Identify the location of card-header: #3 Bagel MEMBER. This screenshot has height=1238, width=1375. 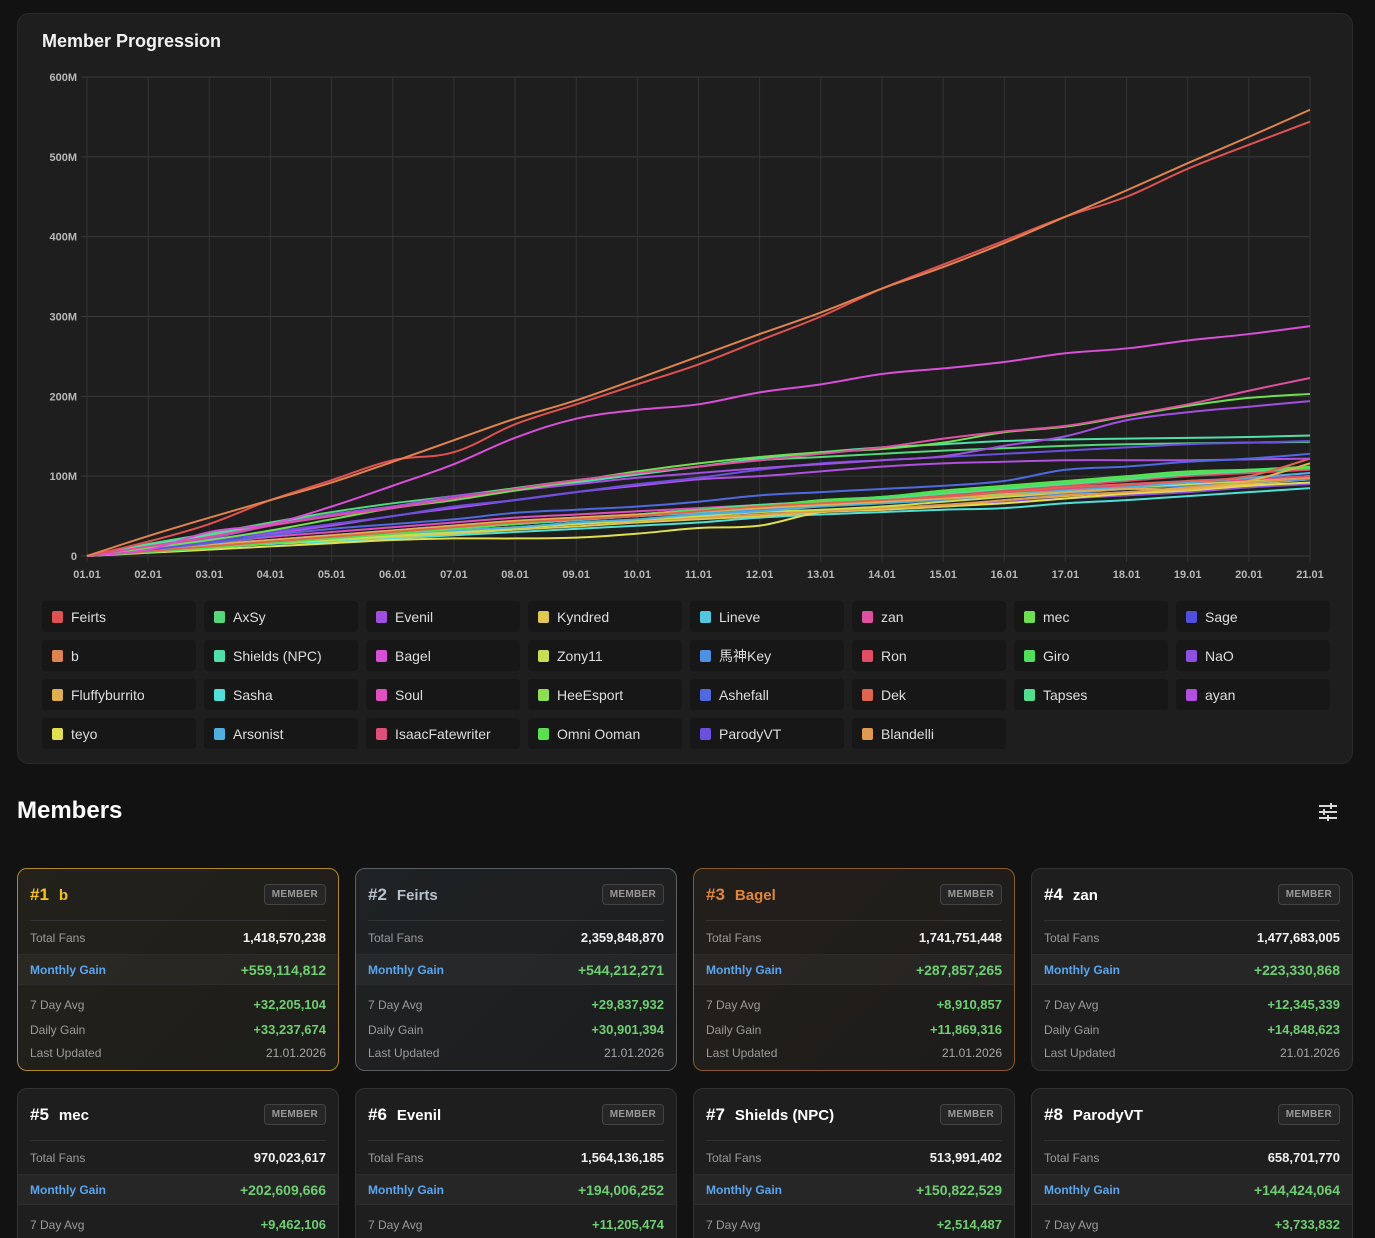
(854, 895).